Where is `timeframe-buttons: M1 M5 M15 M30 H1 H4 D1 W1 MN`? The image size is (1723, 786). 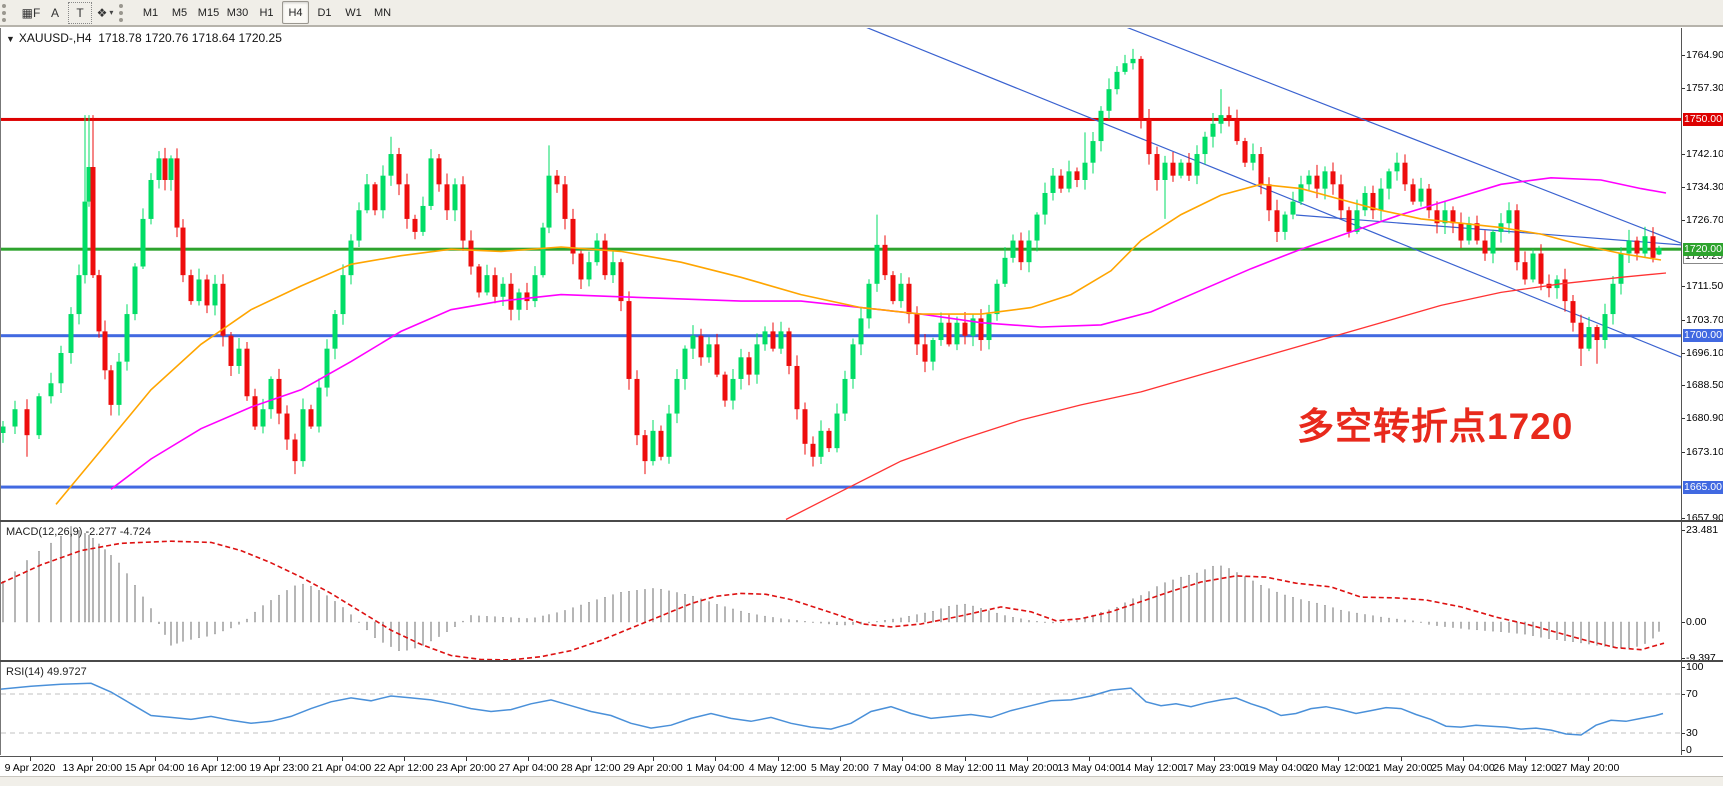 timeframe-buttons: M1 M5 M15 M30 H1 H4 D1 W1 MN is located at coordinates (266, 12).